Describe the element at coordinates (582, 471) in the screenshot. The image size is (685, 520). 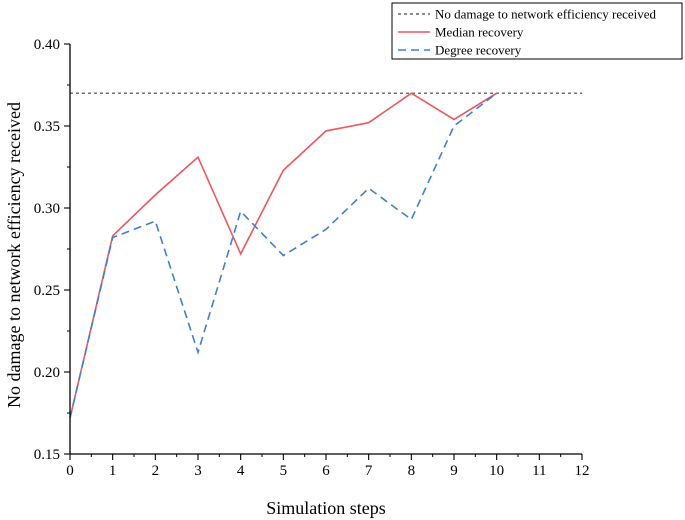
I see `x-tick-label: 12` at that location.